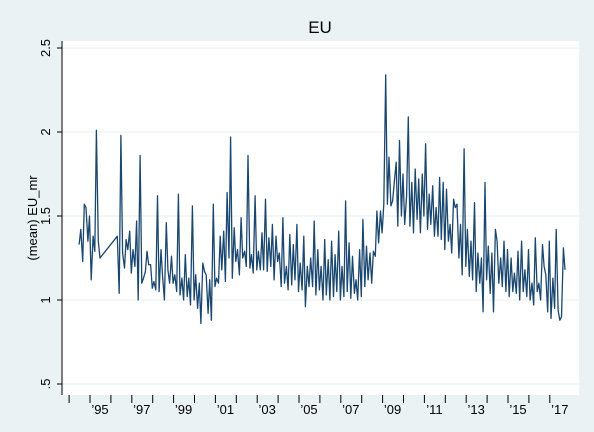  Describe the element at coordinates (45, 384) in the screenshot. I see `y-tick-label: .5` at that location.